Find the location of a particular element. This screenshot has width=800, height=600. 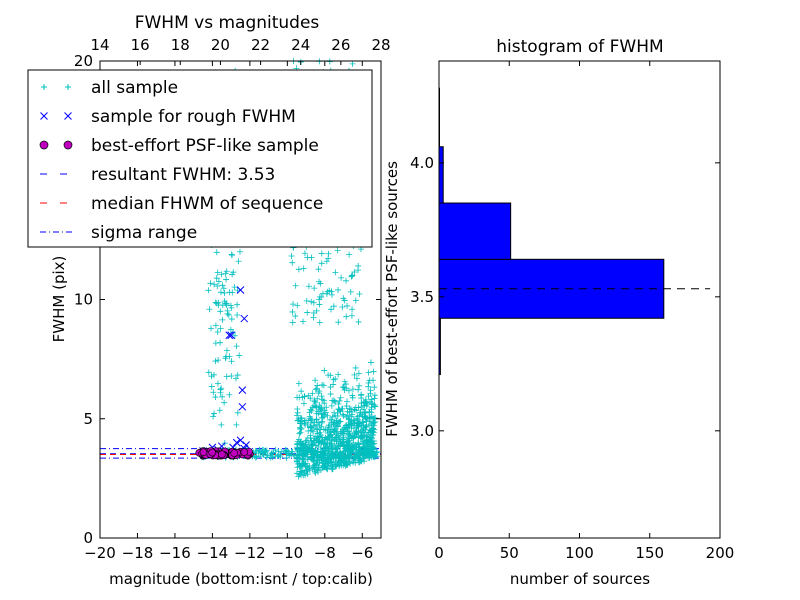

best-effort-point is located at coordinates (222, 454).